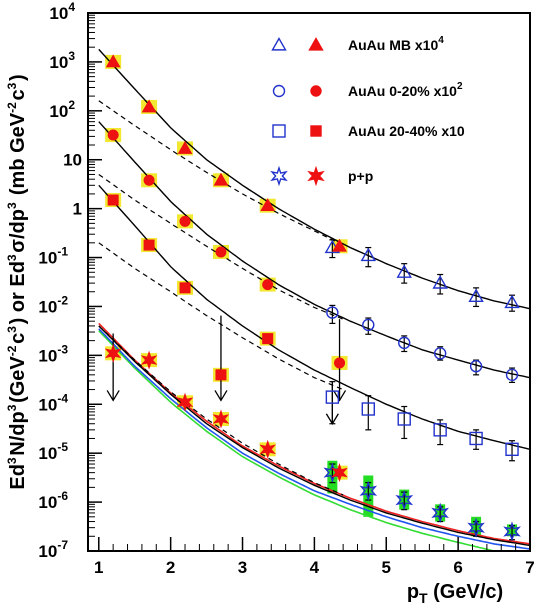 The image size is (543, 613). I want to click on c2040-fit-dashed, so click(221, 316).